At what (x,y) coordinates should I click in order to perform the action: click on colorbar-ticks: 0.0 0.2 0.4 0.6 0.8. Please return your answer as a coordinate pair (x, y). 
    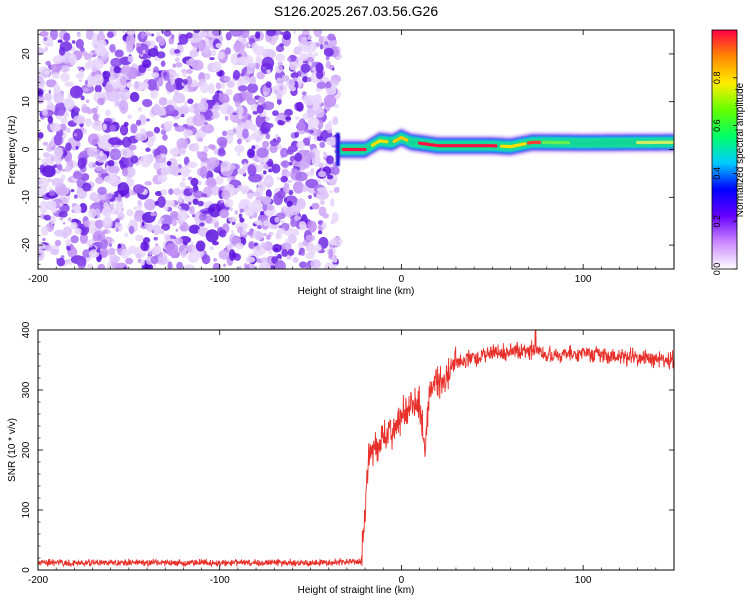
    Looking at the image, I should click on (724, 173).